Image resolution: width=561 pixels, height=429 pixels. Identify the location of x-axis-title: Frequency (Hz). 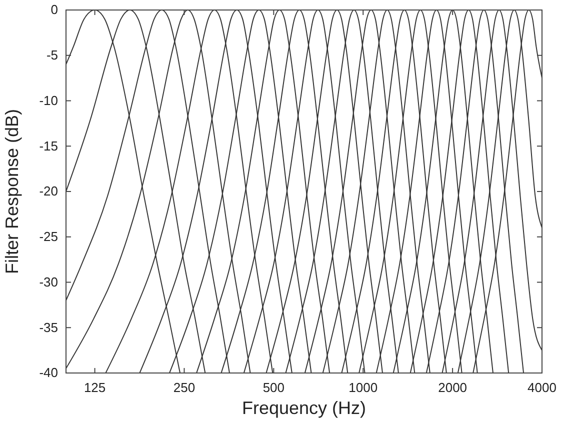
(304, 408).